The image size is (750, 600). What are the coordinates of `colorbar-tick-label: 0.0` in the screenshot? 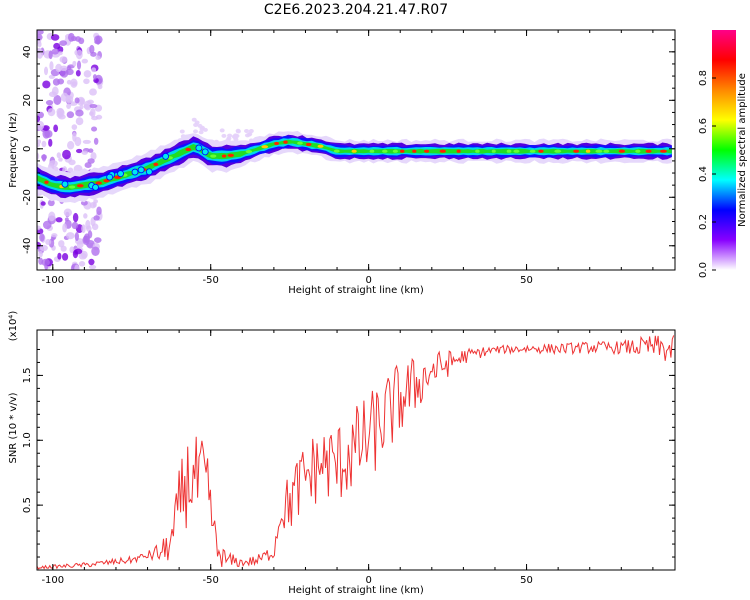 It's located at (703, 270).